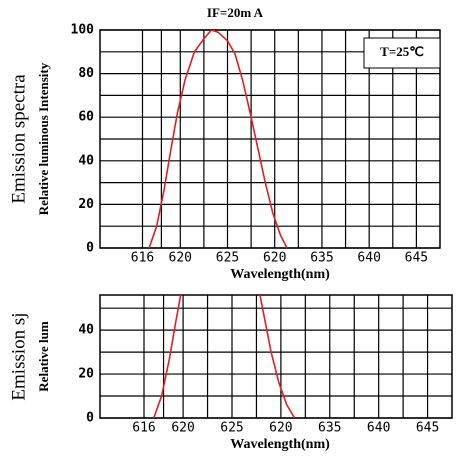 This screenshot has height=459, width=462. I want to click on y-axis-label: Relative luminous Intensity, so click(43, 138).